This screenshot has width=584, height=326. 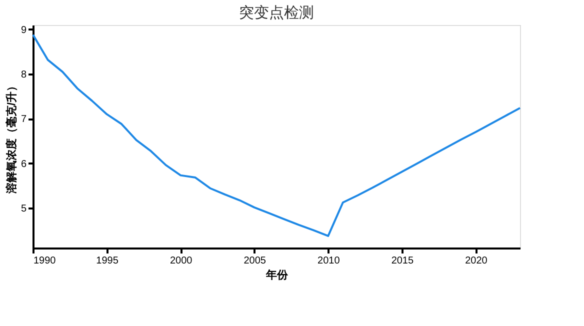 I want to click on y-axis-title: 溶解氧浓度（毫克/升）, so click(x=11, y=137).